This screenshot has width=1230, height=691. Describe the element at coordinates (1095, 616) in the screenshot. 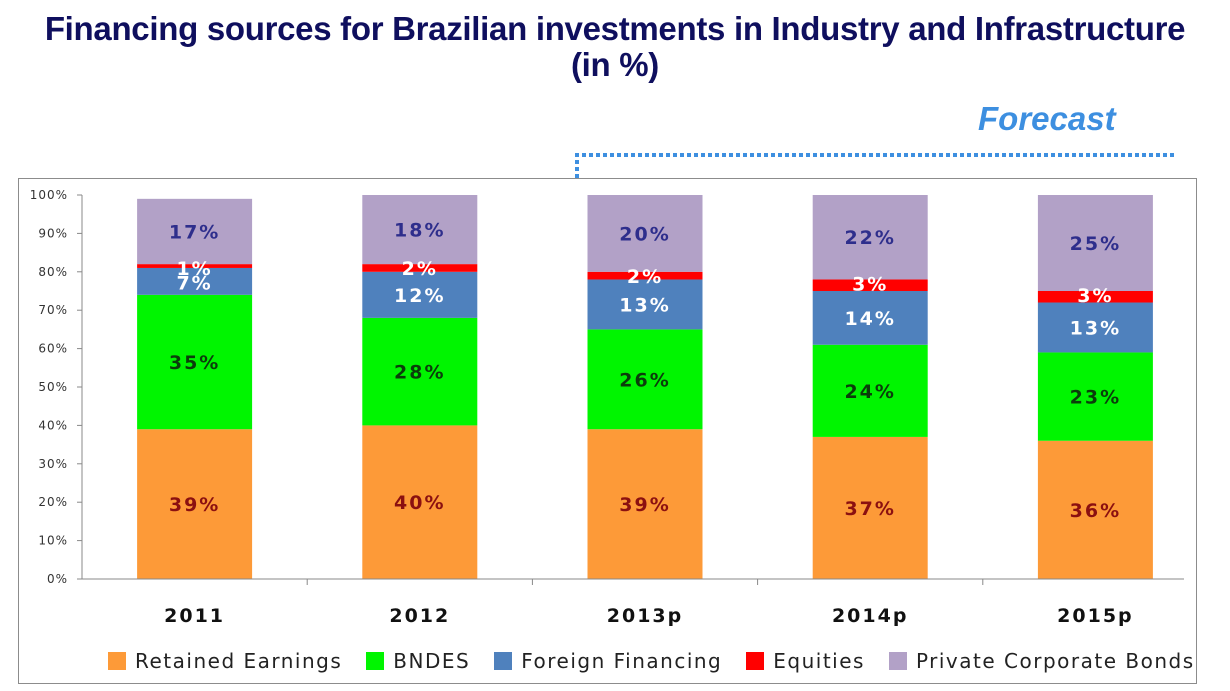

I see `x-tick-label: 2015p` at that location.